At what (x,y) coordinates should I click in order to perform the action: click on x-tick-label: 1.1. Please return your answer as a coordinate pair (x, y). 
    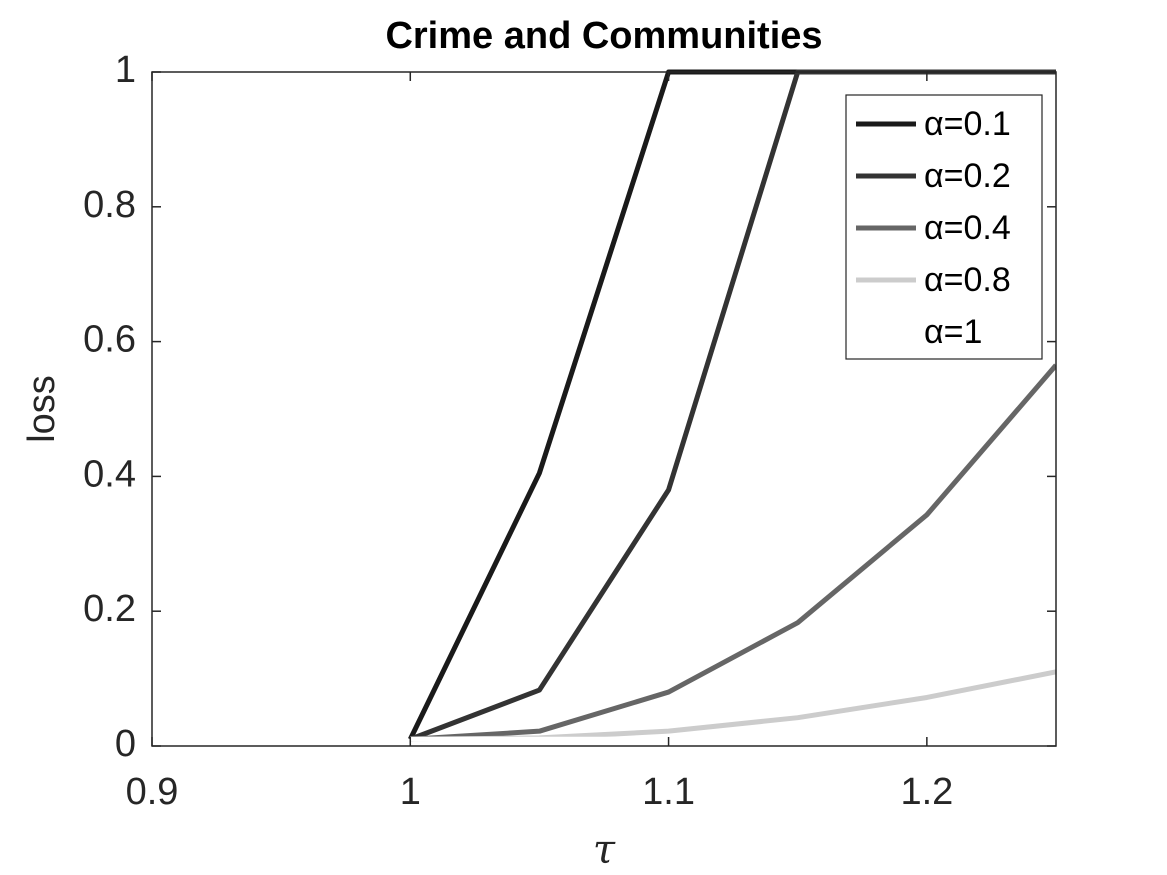
    Looking at the image, I should click on (668, 792).